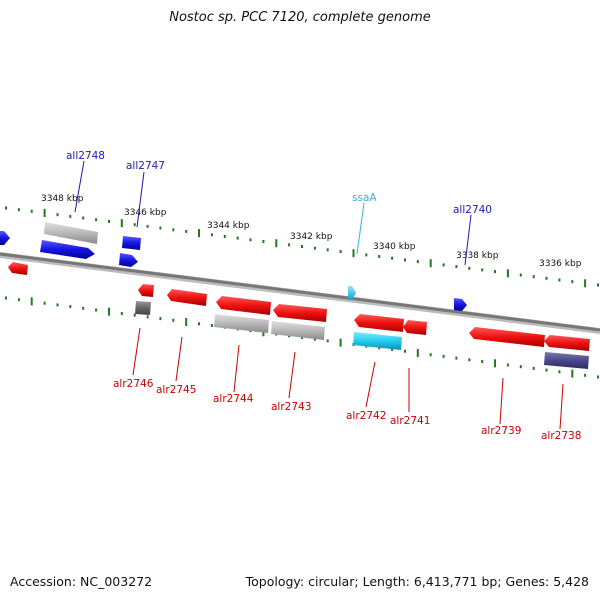  What do you see at coordinates (131, 243) in the screenshot?
I see `gene-all2747` at bounding box center [131, 243].